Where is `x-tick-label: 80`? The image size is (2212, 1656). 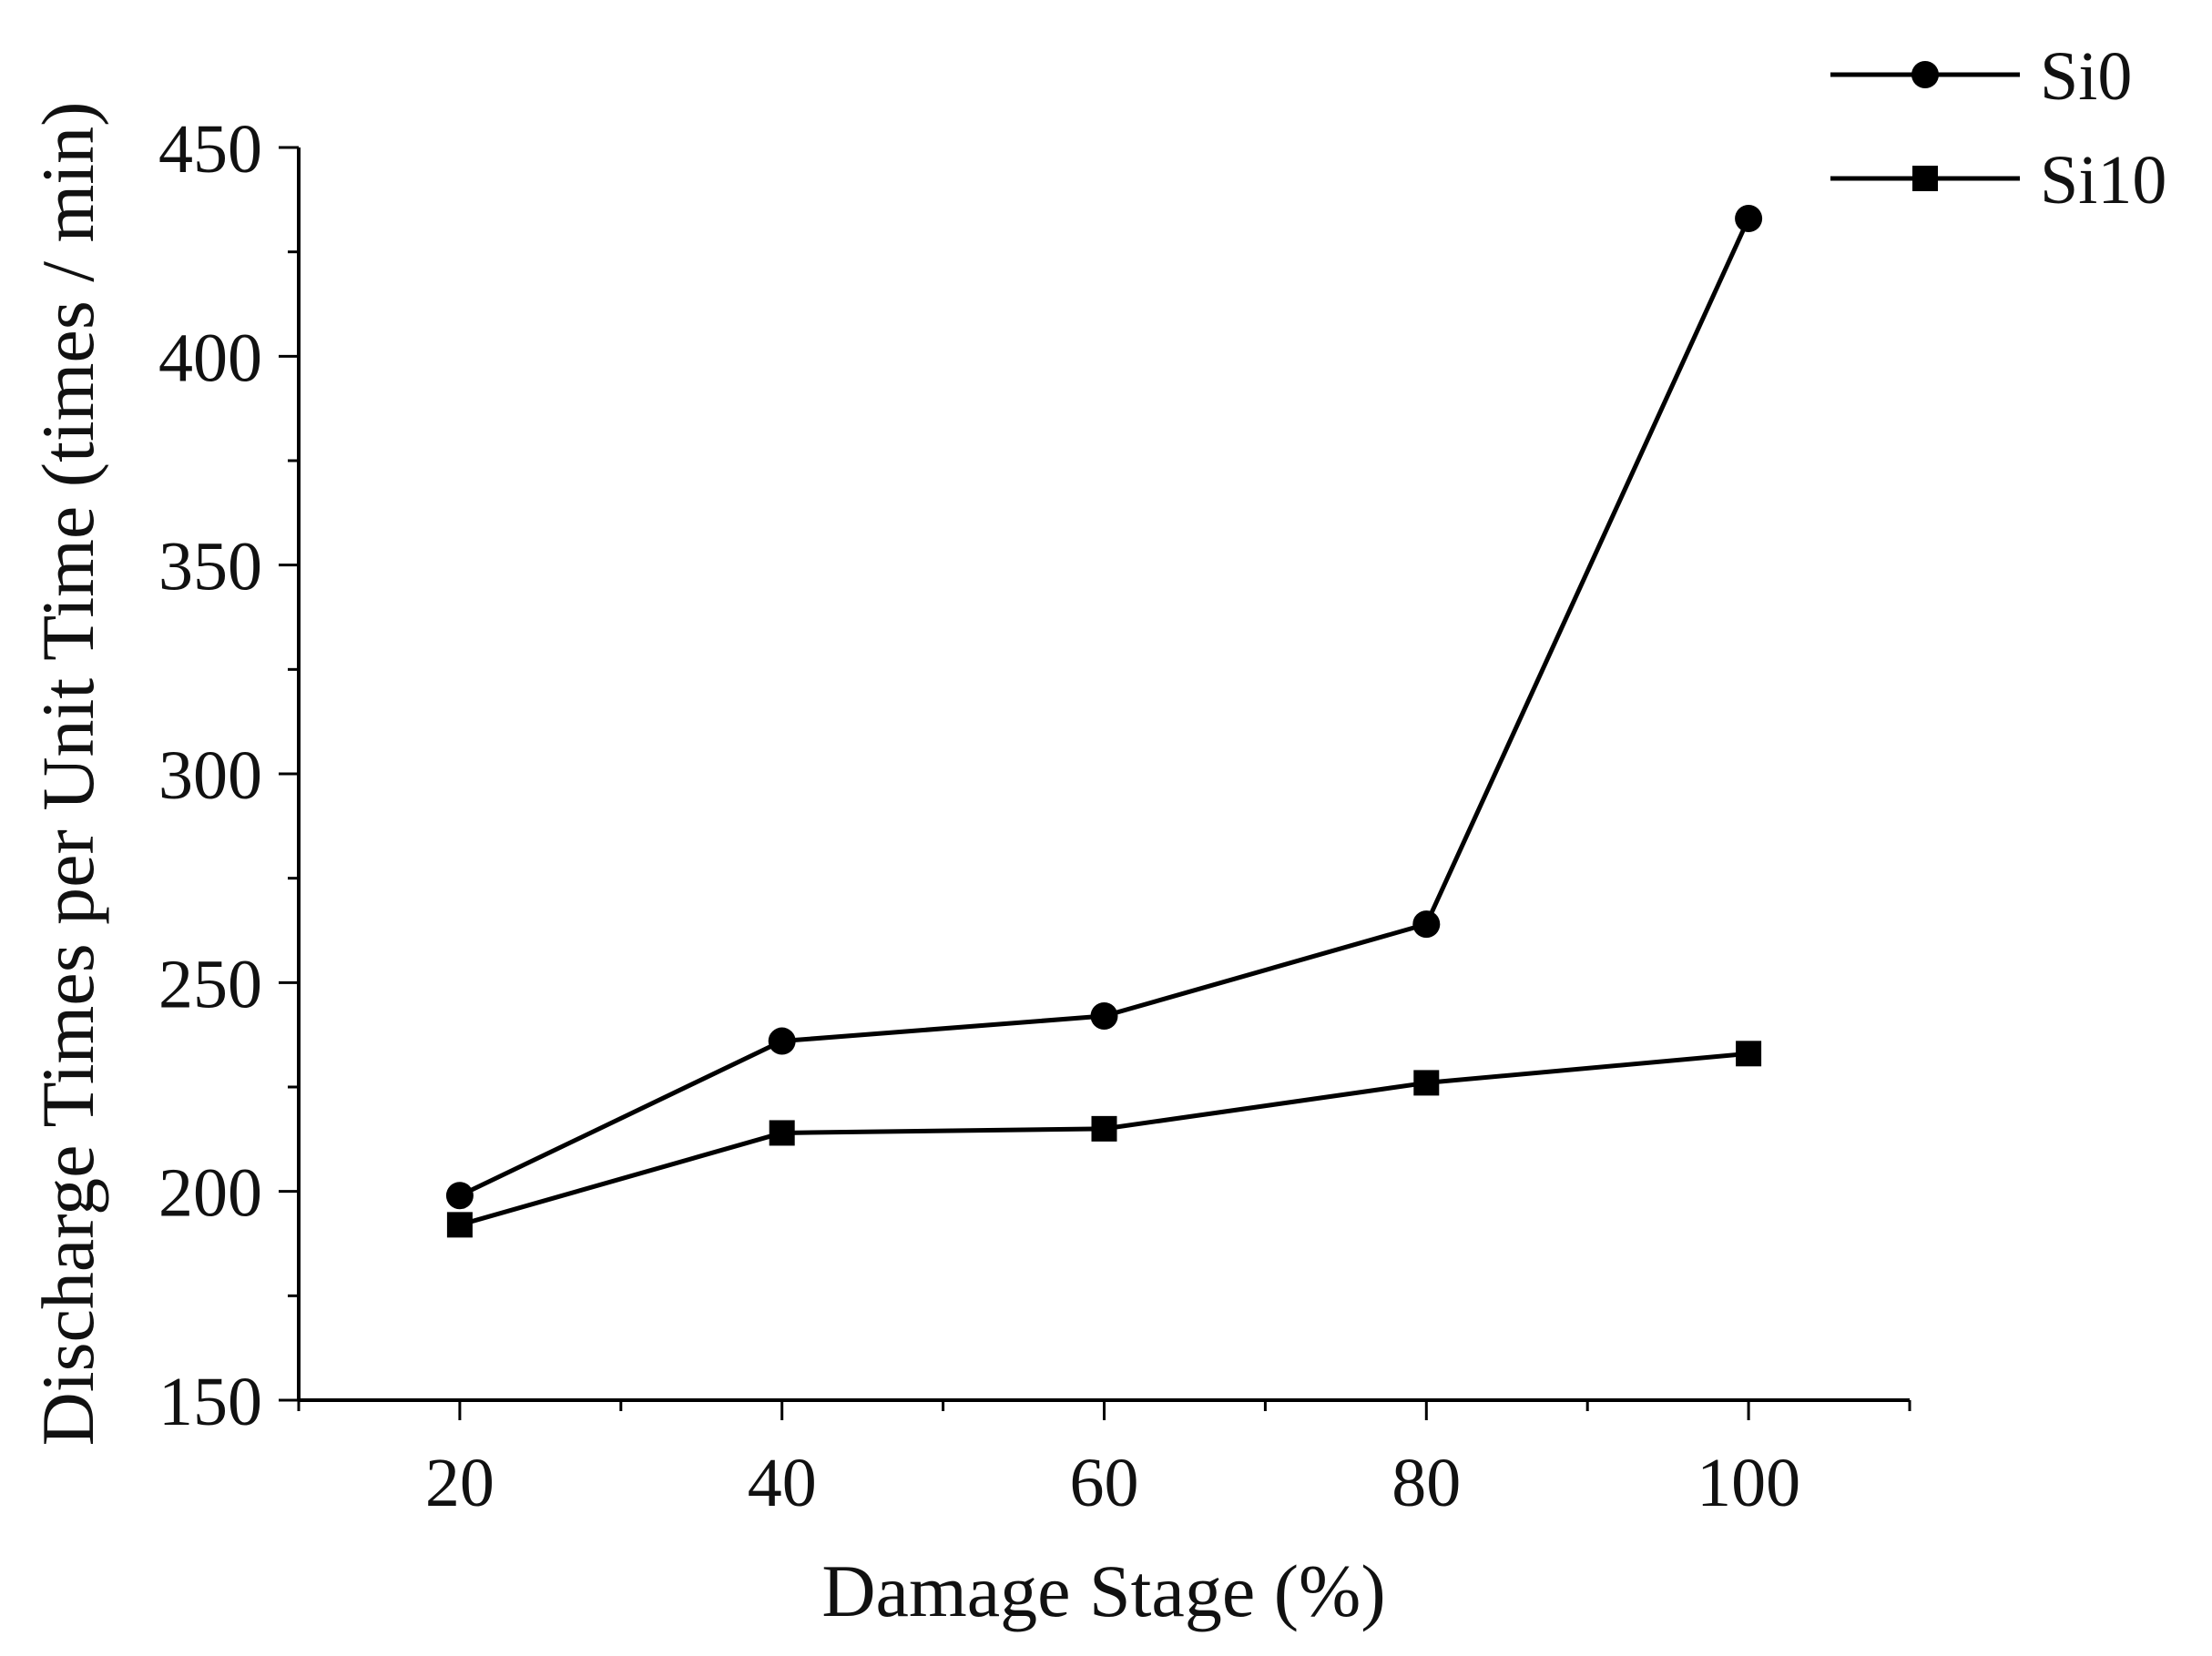
x-tick-label: 80 is located at coordinates (1426, 1483).